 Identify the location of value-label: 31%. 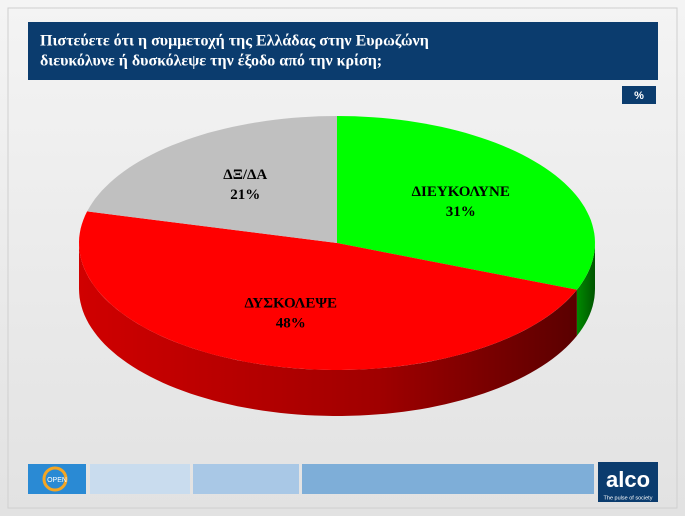
(461, 212).